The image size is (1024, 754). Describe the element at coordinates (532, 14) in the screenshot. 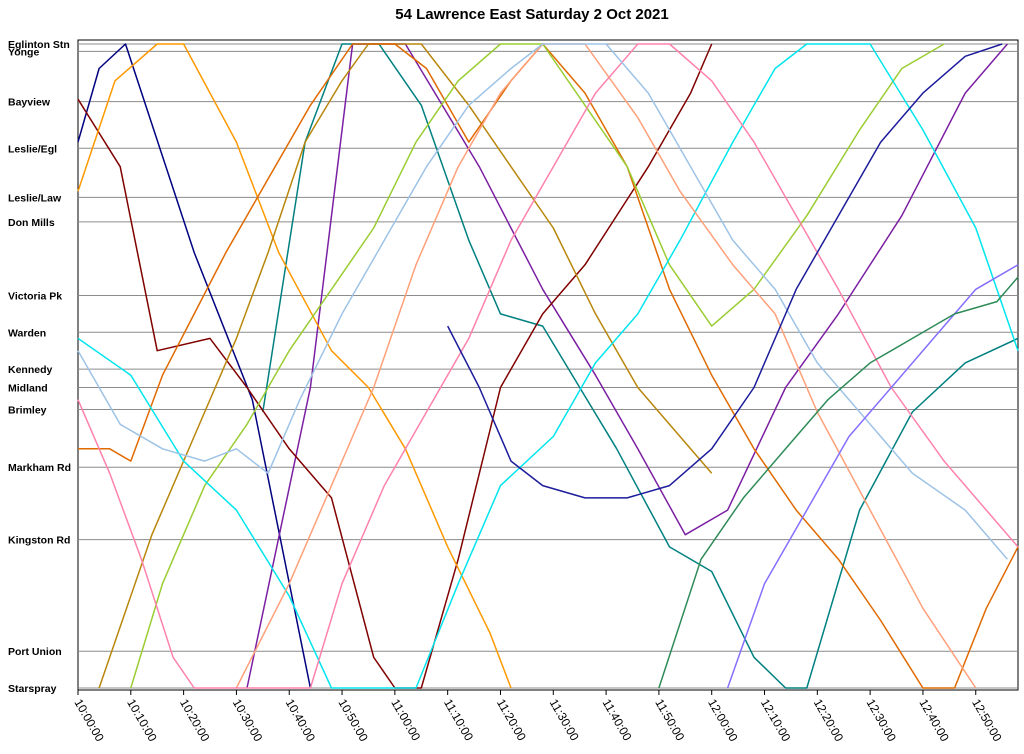

I see `chart-title: 54 Lawrence East Saturday 2 Oct 2021` at that location.